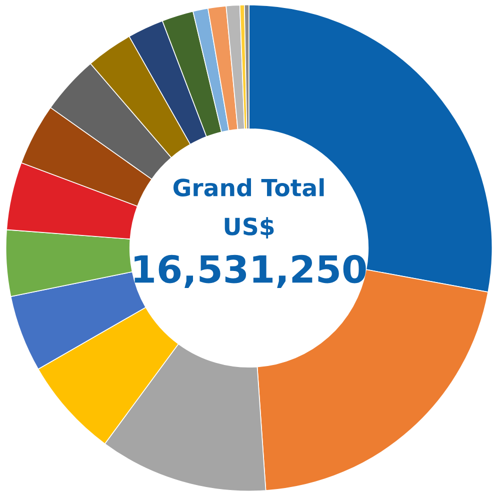  I want to click on text: US$, so click(249, 228).